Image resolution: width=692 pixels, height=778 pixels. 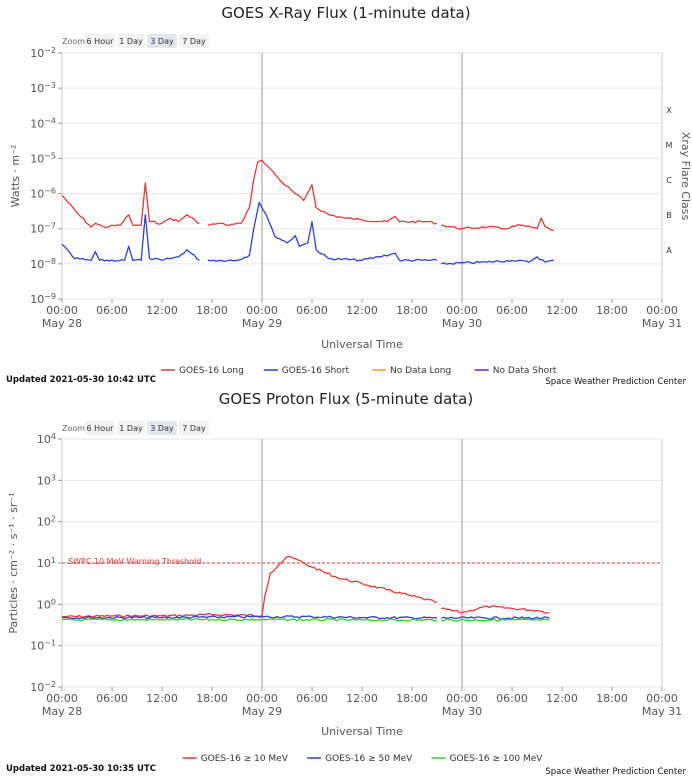 I want to click on proton-y-tick-label: 10⁰, so click(x=46, y=604).